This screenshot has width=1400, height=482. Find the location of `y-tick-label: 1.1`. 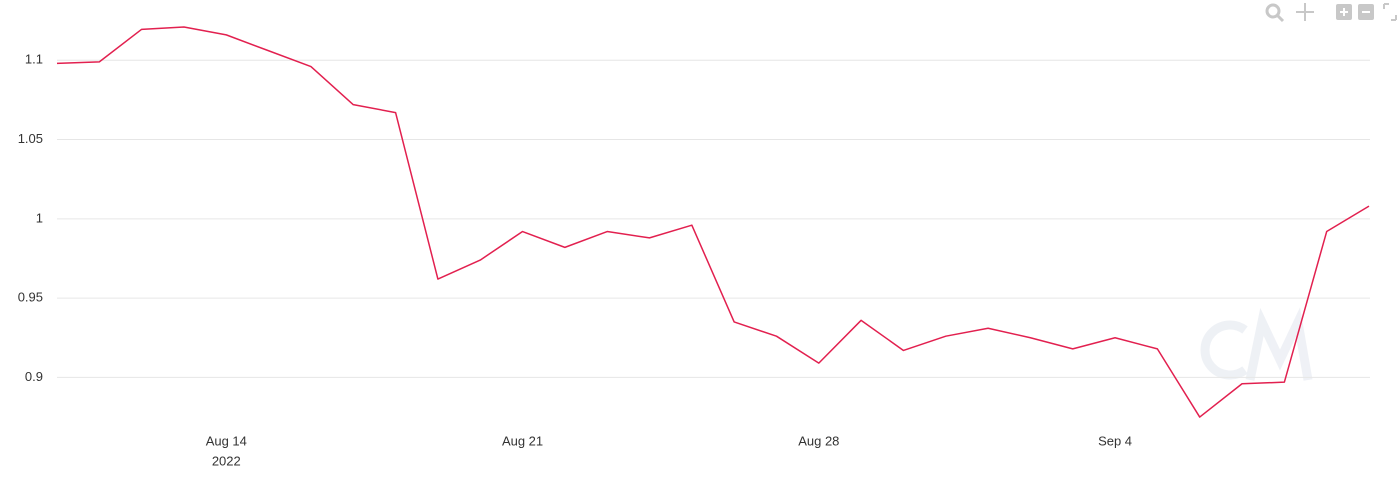

y-tick-label: 1.1 is located at coordinates (34, 59).